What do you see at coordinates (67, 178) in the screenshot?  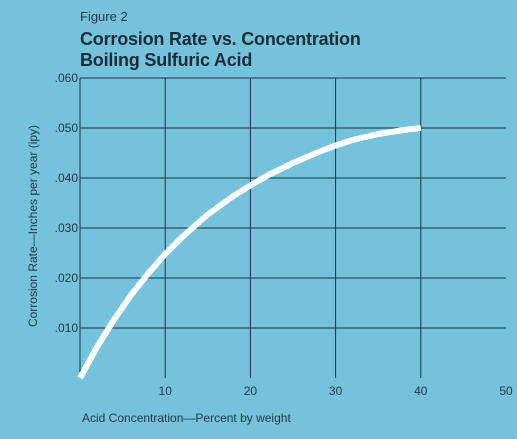 I see `y-tick-label: .040` at bounding box center [67, 178].